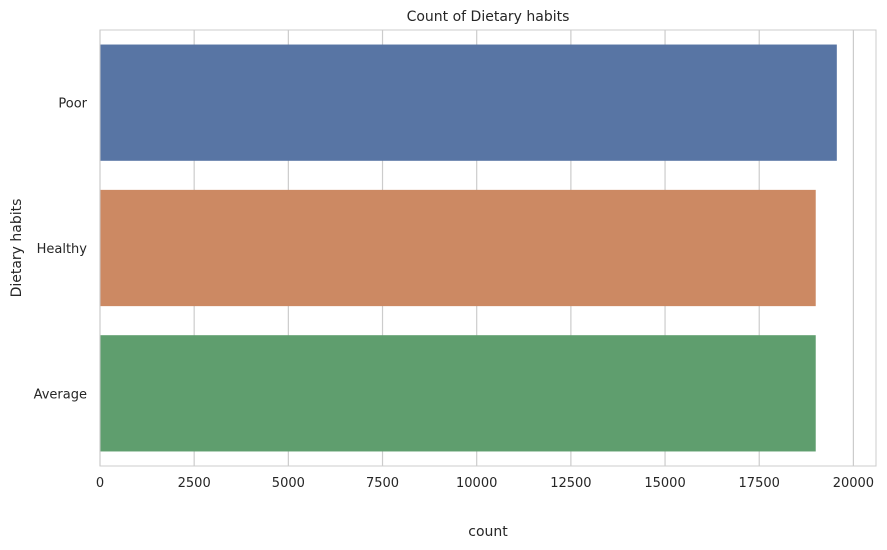  What do you see at coordinates (100, 483) in the screenshot?
I see `x-tick-label: 0` at bounding box center [100, 483].